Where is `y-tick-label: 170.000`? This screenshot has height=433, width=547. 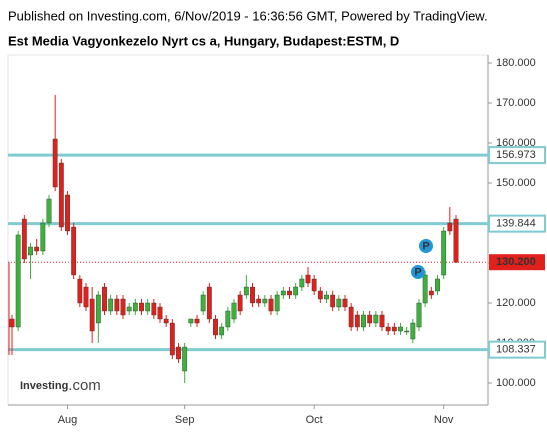
y-tick-label: 170.000 is located at coordinates (516, 103).